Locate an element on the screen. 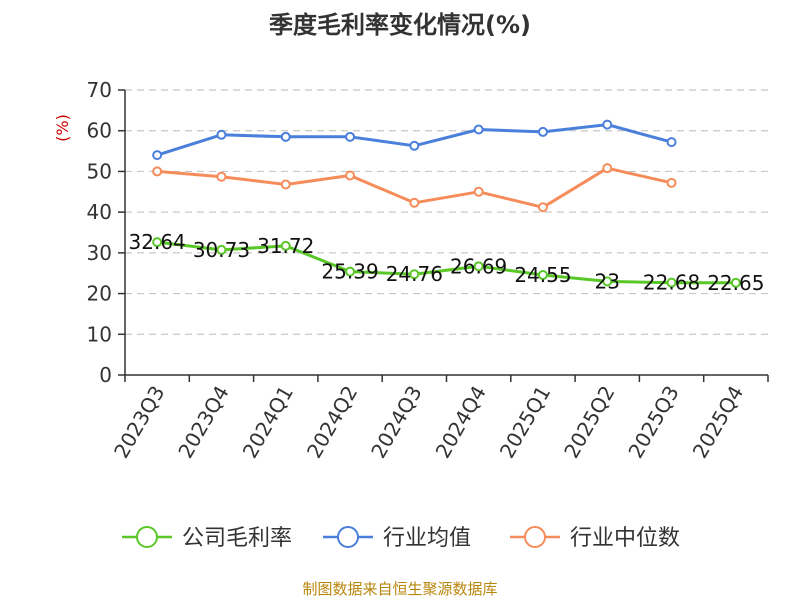 The image size is (800, 600). x-tick-label: 2025Q1 is located at coordinates (525, 422).